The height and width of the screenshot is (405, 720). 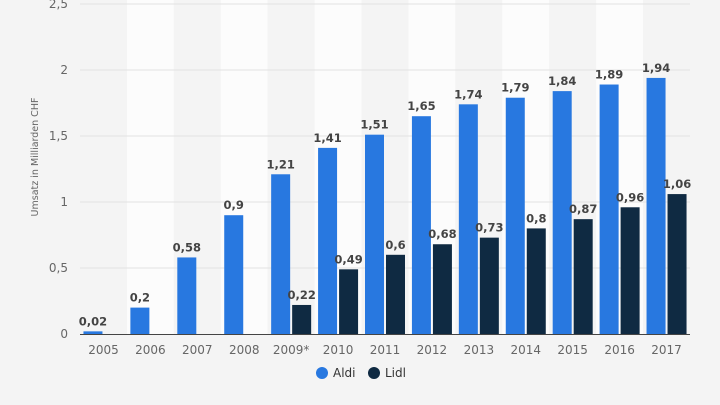 I want to click on y-axis-title: Umsatz in Milliarden CHF, so click(x=35, y=157).